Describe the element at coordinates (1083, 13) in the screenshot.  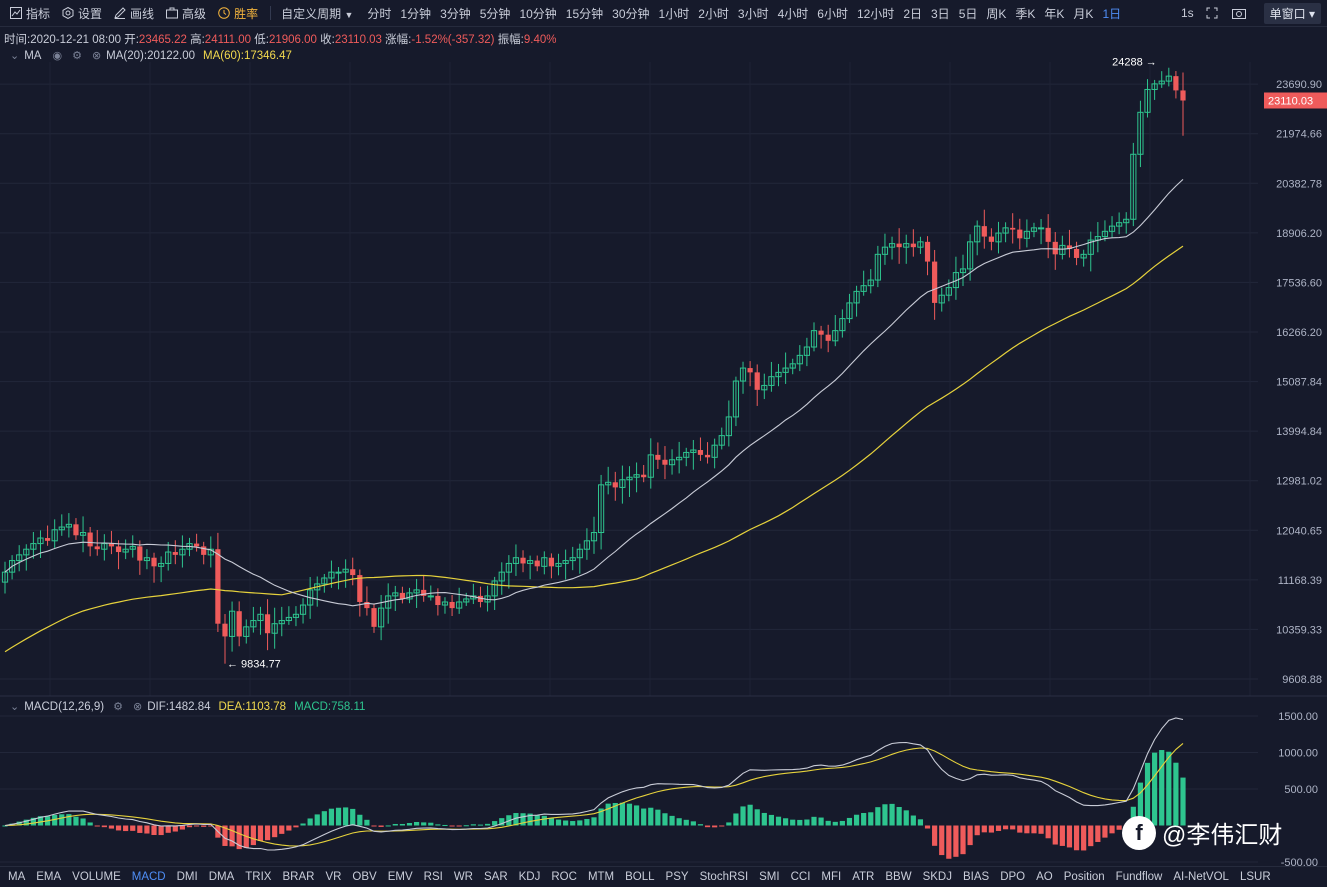
I see `period-19: 月K` at that location.